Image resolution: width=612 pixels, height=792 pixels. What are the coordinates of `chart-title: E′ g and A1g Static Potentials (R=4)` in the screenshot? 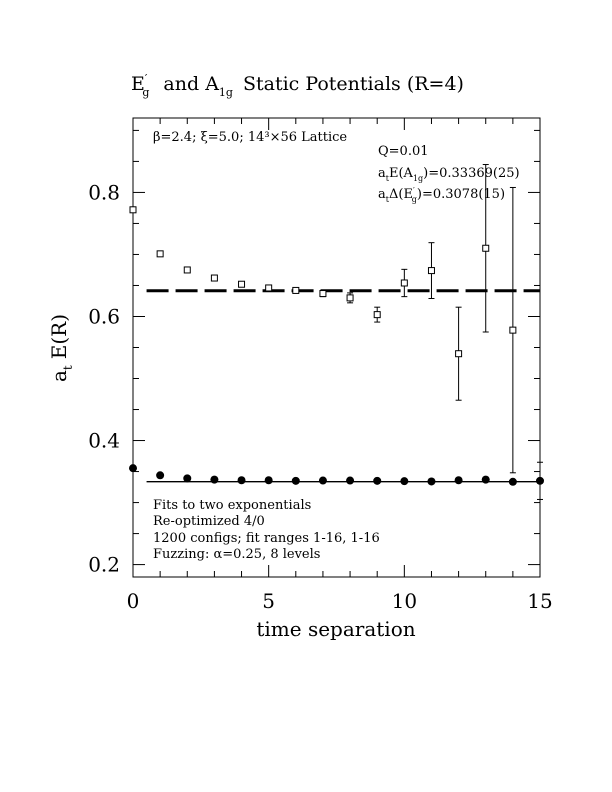 It's located at (297, 85).